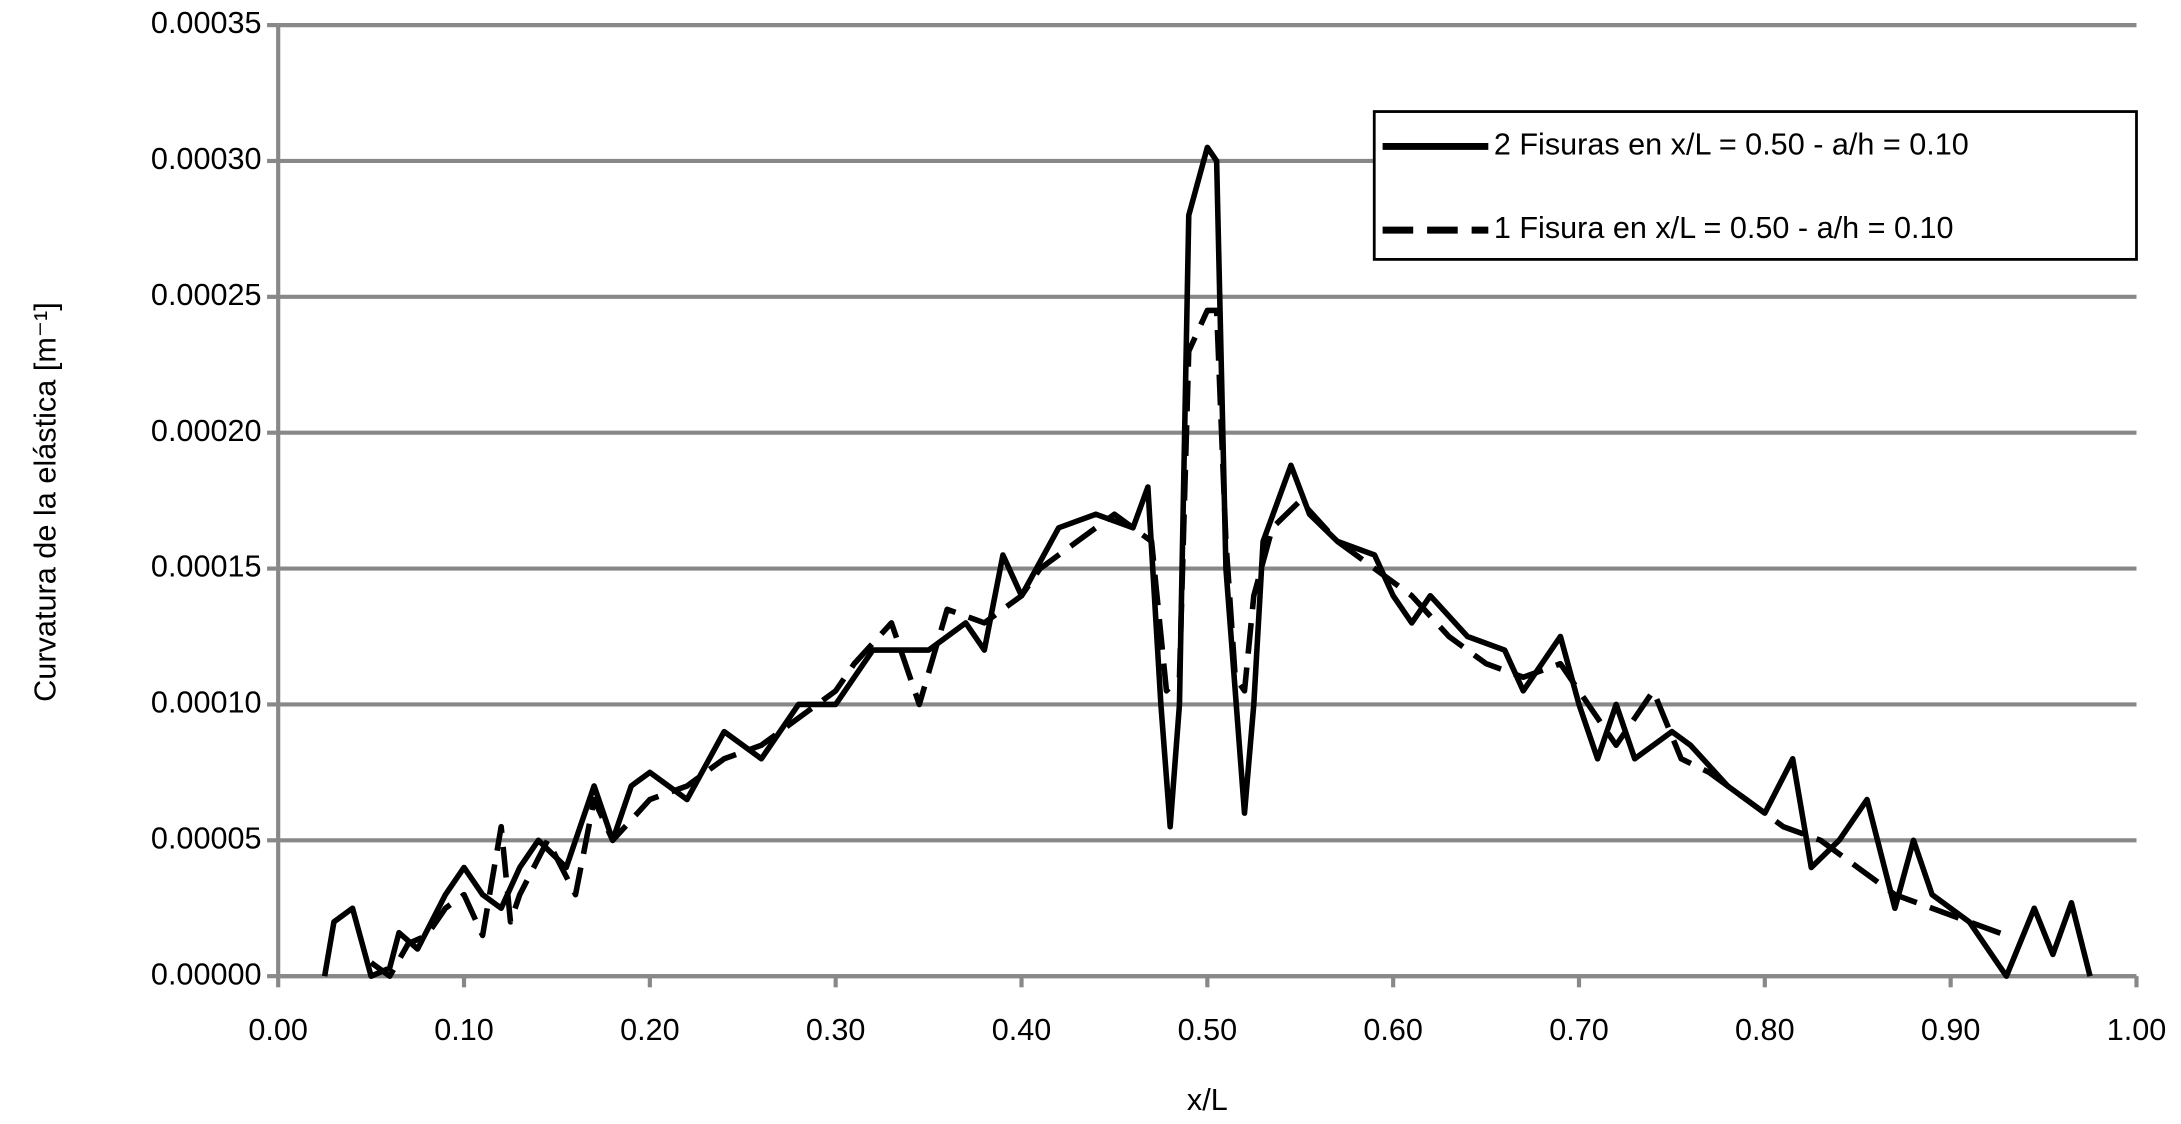 The height and width of the screenshot is (1124, 2181). Describe the element at coordinates (1724, 228) in the screenshot. I see `legend-label: 1 Fisura en x/L = 0.50 - a/h = 0.10` at that location.